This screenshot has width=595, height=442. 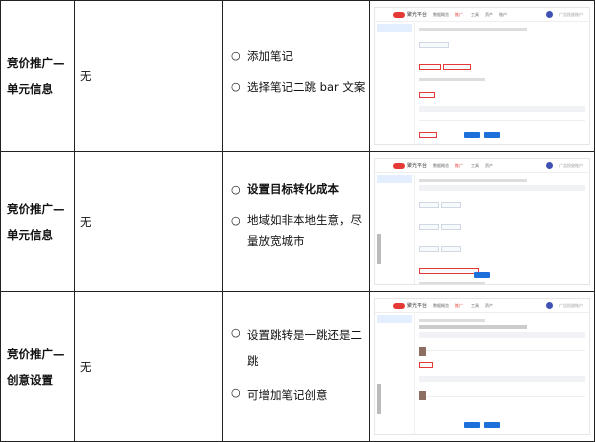 I want to click on app-topbar: 聚光平台 数据概览 推广 工具 资产 账户 广告投放账户, so click(x=482, y=15).